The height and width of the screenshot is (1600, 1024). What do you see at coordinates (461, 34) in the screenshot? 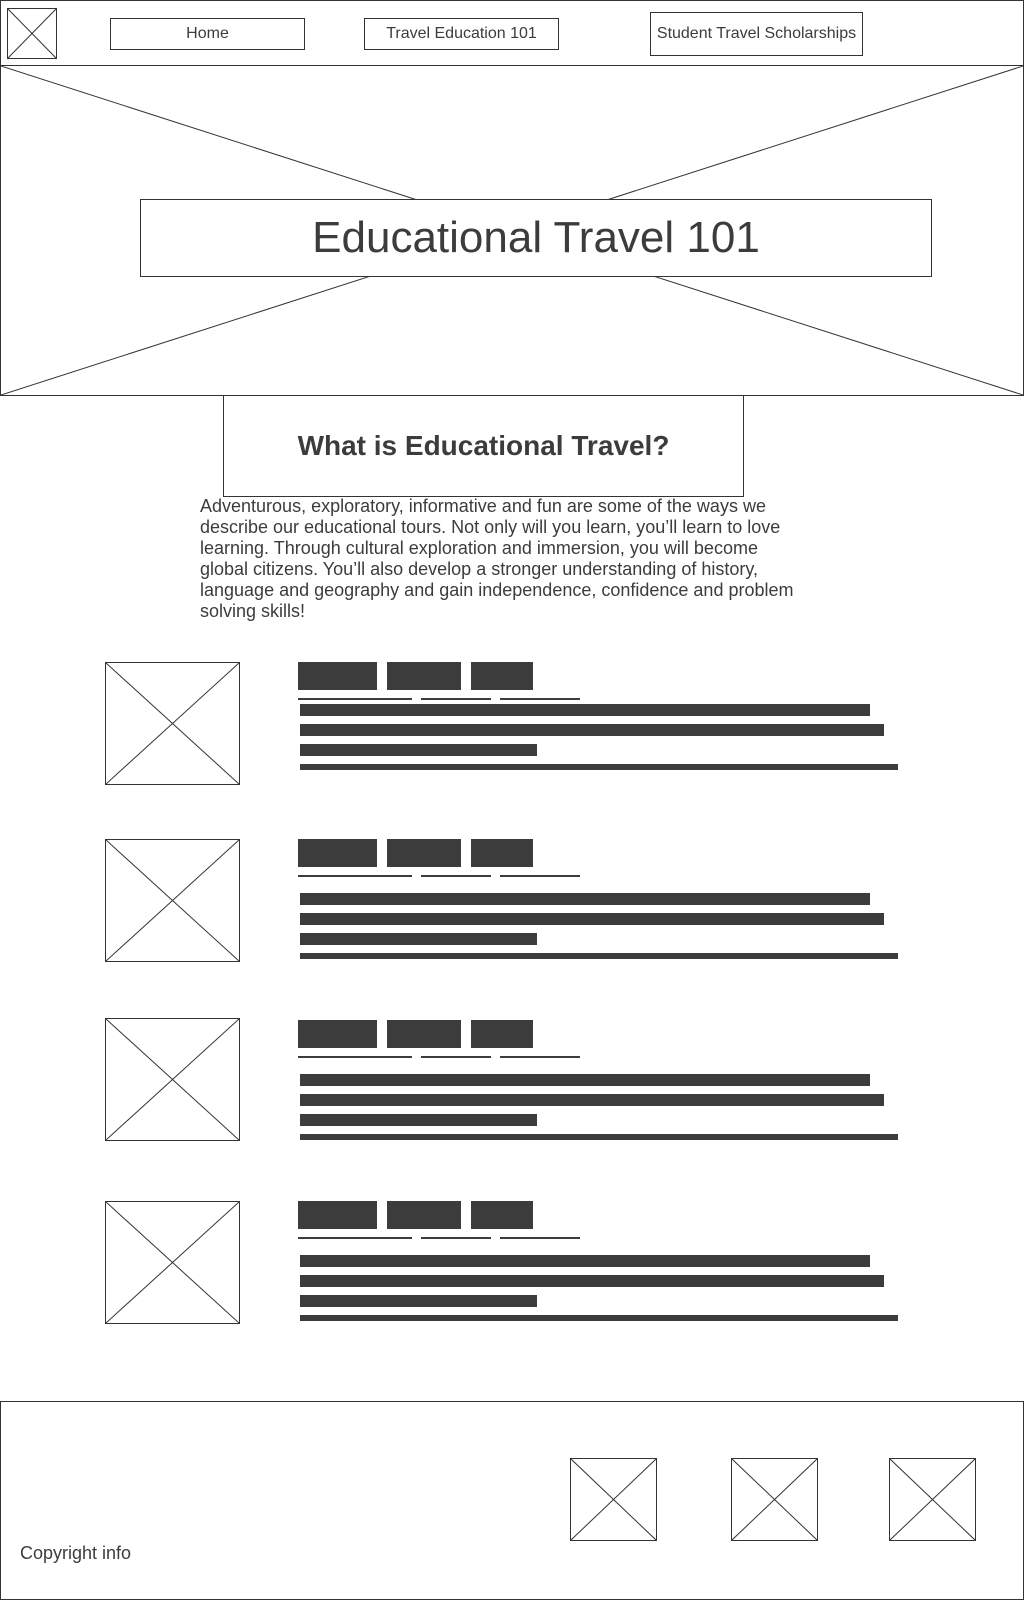
I see `nav-travel-education-button: Travel Education 101` at bounding box center [461, 34].